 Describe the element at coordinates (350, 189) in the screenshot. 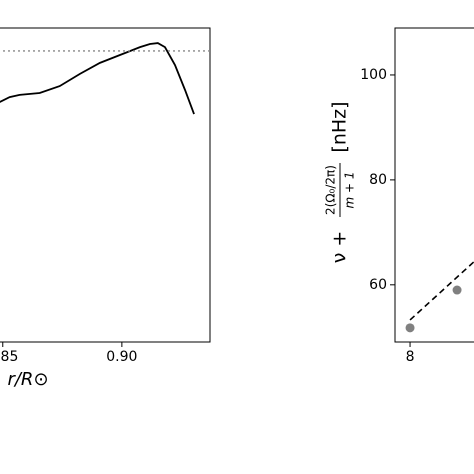

I see `y-label-denominator: m + 1` at that location.